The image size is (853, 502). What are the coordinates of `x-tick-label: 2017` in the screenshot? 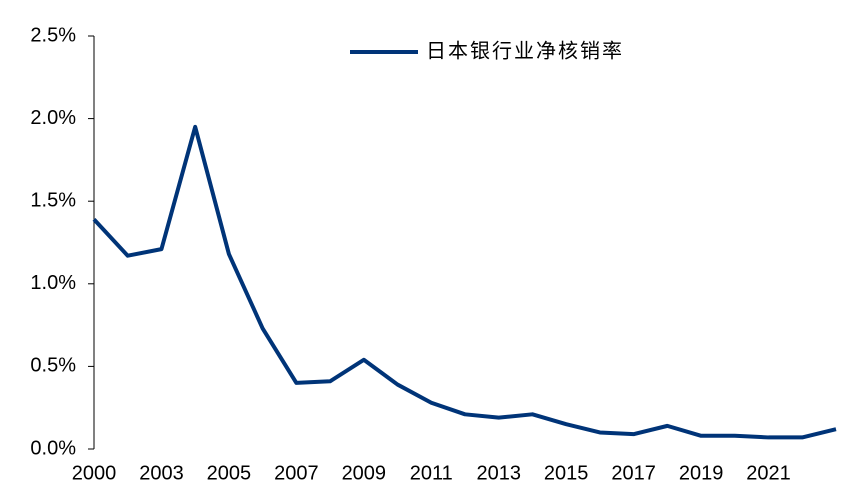 It's located at (633, 473).